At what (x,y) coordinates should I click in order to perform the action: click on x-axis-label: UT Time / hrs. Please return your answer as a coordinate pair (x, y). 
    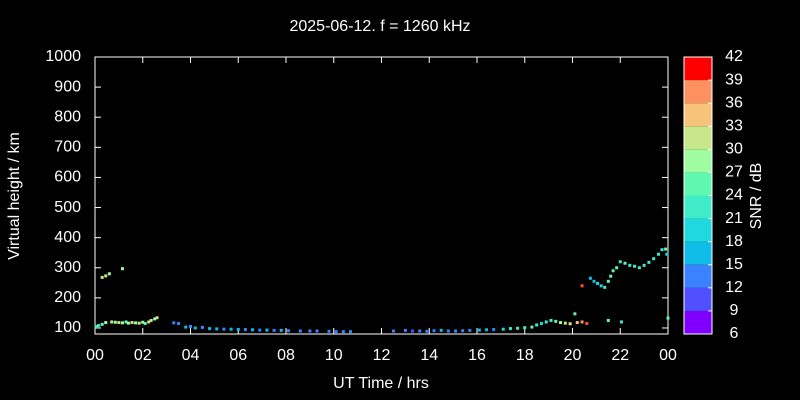
    Looking at the image, I should click on (381, 383).